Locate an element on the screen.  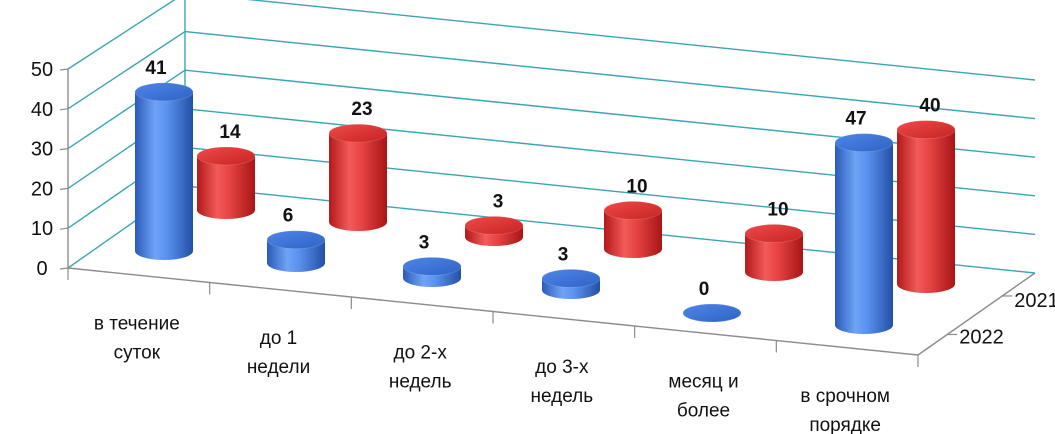
data-label: 47 is located at coordinates (855, 119).